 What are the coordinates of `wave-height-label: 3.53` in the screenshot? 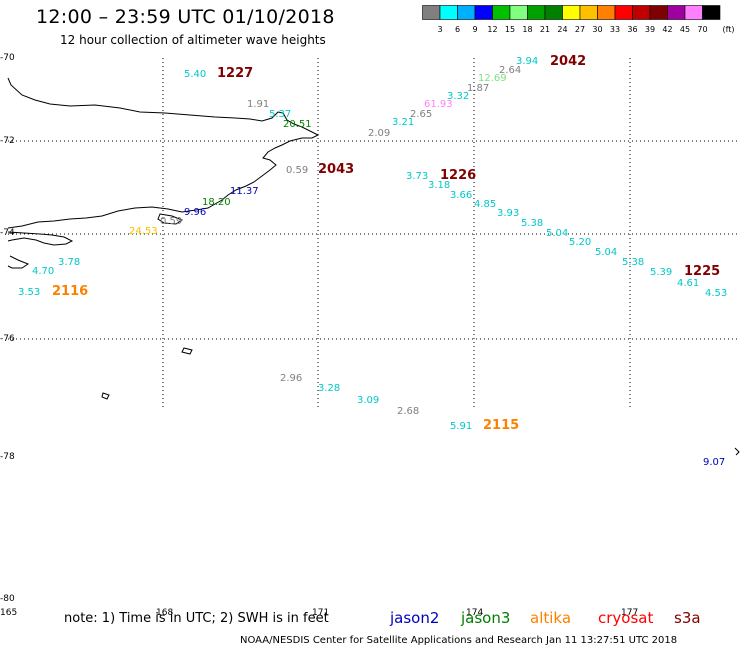 It's located at (29, 292).